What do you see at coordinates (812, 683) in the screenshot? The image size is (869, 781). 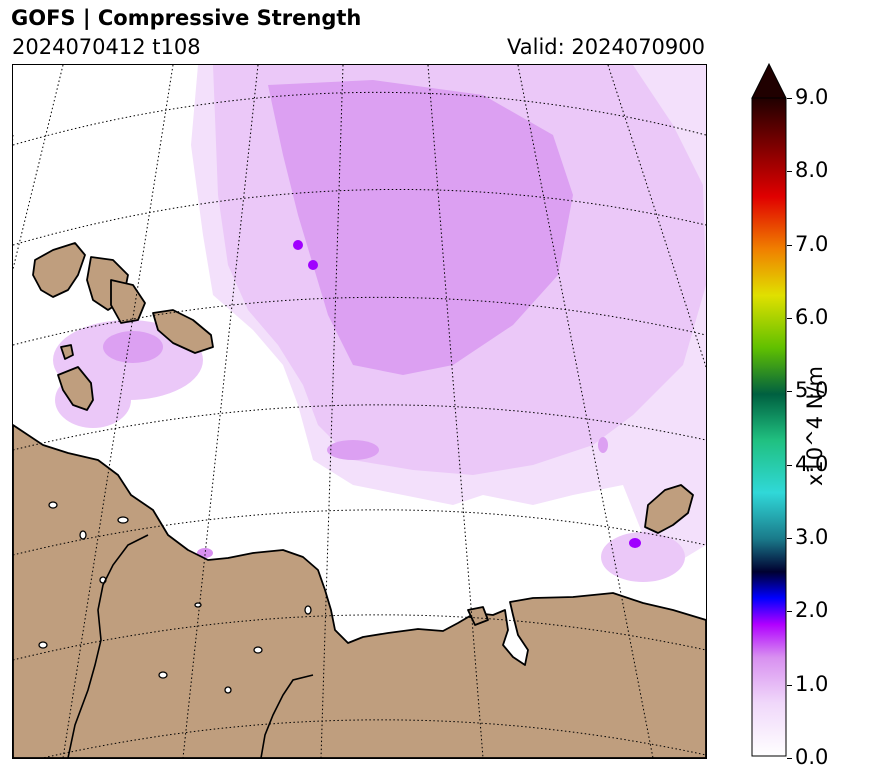 I see `colorbar-tick-label: 1.0` at bounding box center [812, 683].